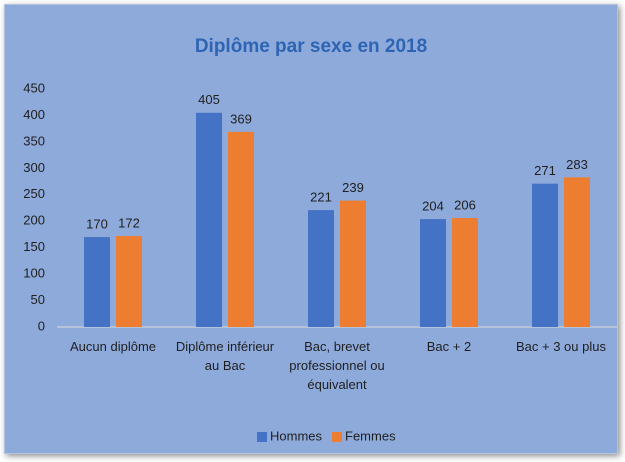 The image size is (625, 462). What do you see at coordinates (34, 193) in the screenshot?
I see `y-tick-label: 250` at bounding box center [34, 193].